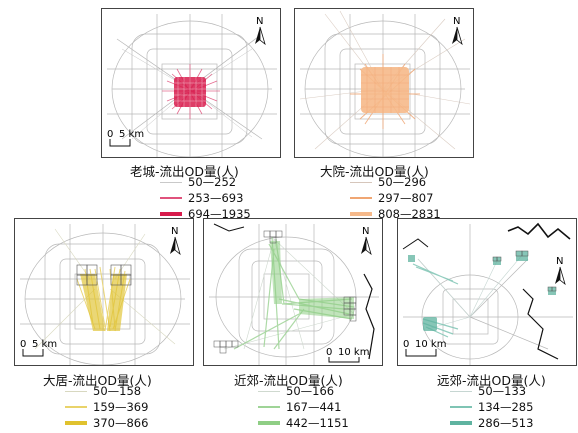 Image resolution: width=578 pixels, height=433 pixels. I want to click on legend-item: 50—158, so click(106, 391).